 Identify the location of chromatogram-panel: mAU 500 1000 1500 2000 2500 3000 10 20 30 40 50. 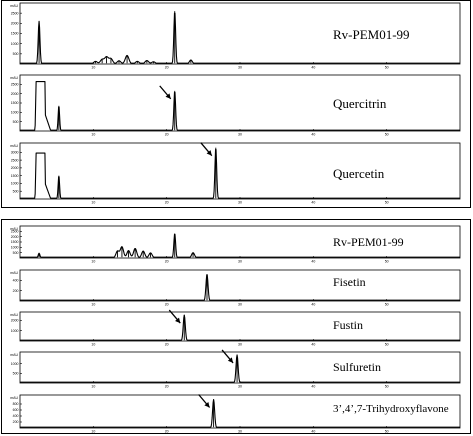
(235, 173).